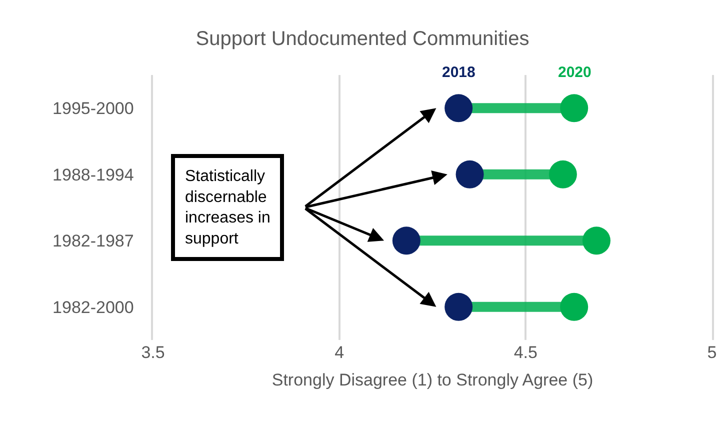 The image size is (725, 440). I want to click on series-label: 2018, so click(459, 72).